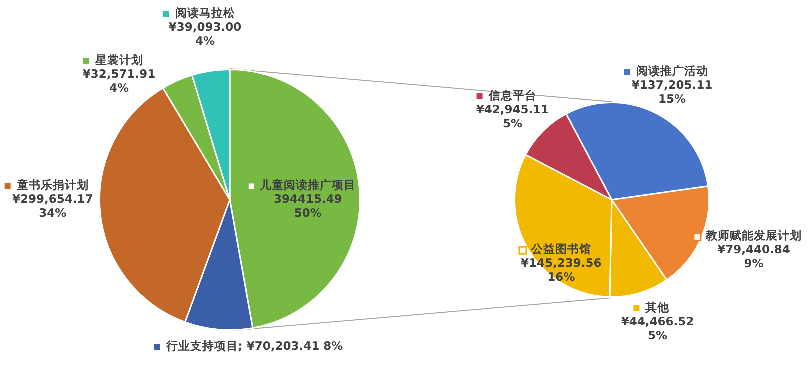 The image size is (810, 365). What do you see at coordinates (561, 249) in the screenshot?
I see `legend-label: 公益图书馆` at bounding box center [561, 249].